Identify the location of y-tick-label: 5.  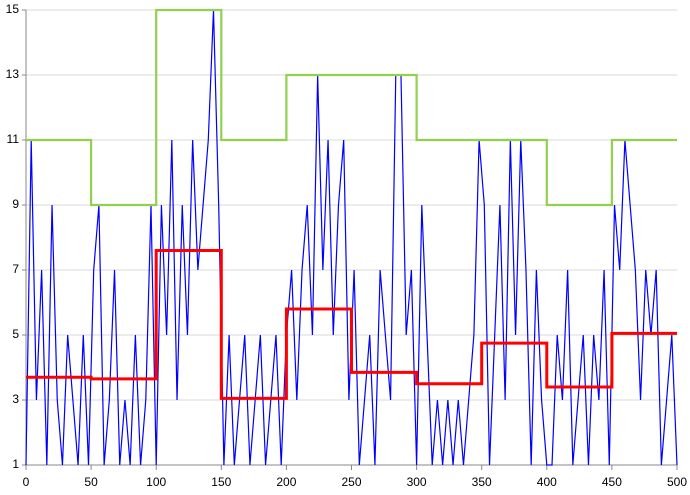
(15, 334).